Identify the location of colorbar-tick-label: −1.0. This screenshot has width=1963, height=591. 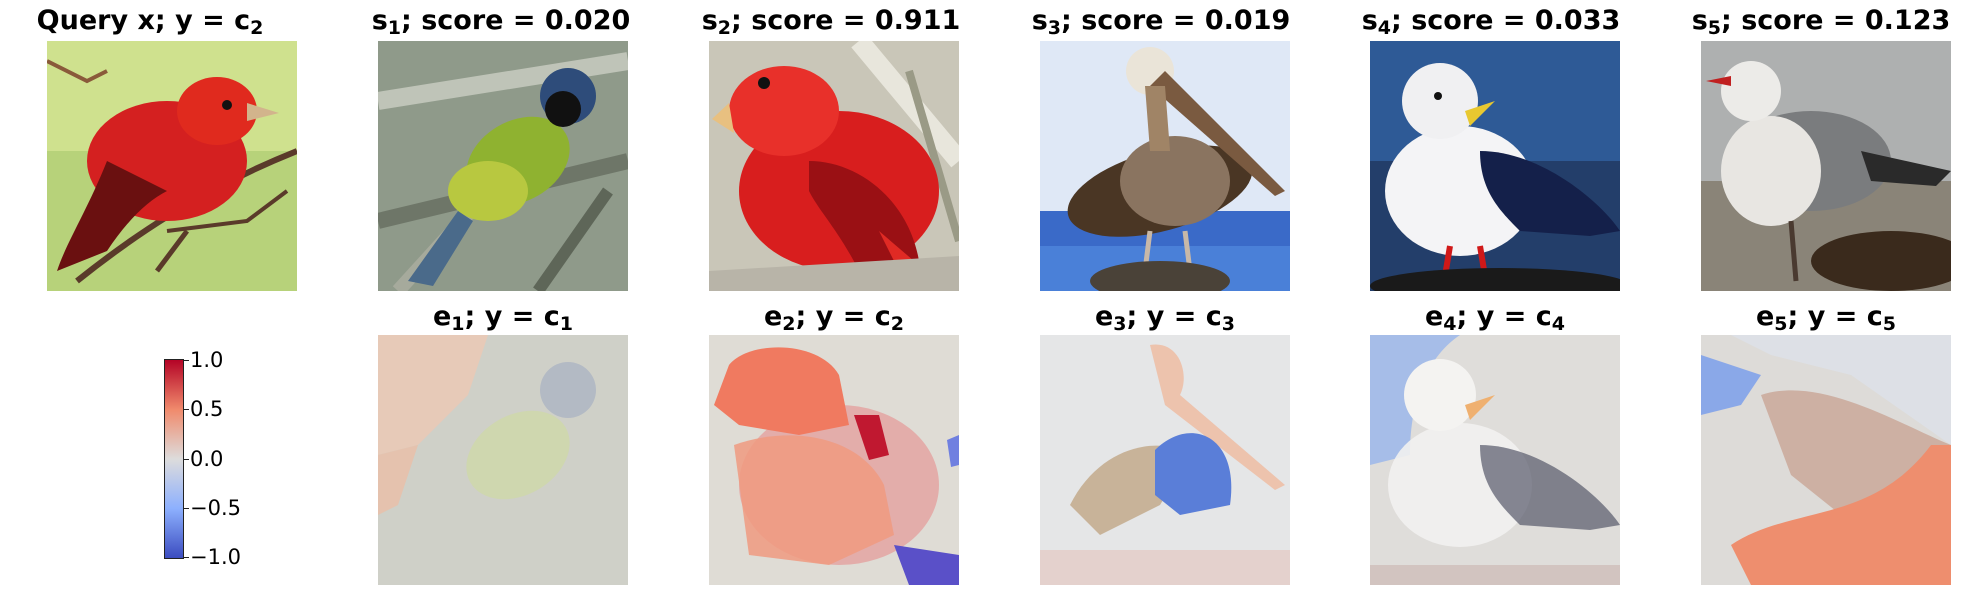
(215, 557).